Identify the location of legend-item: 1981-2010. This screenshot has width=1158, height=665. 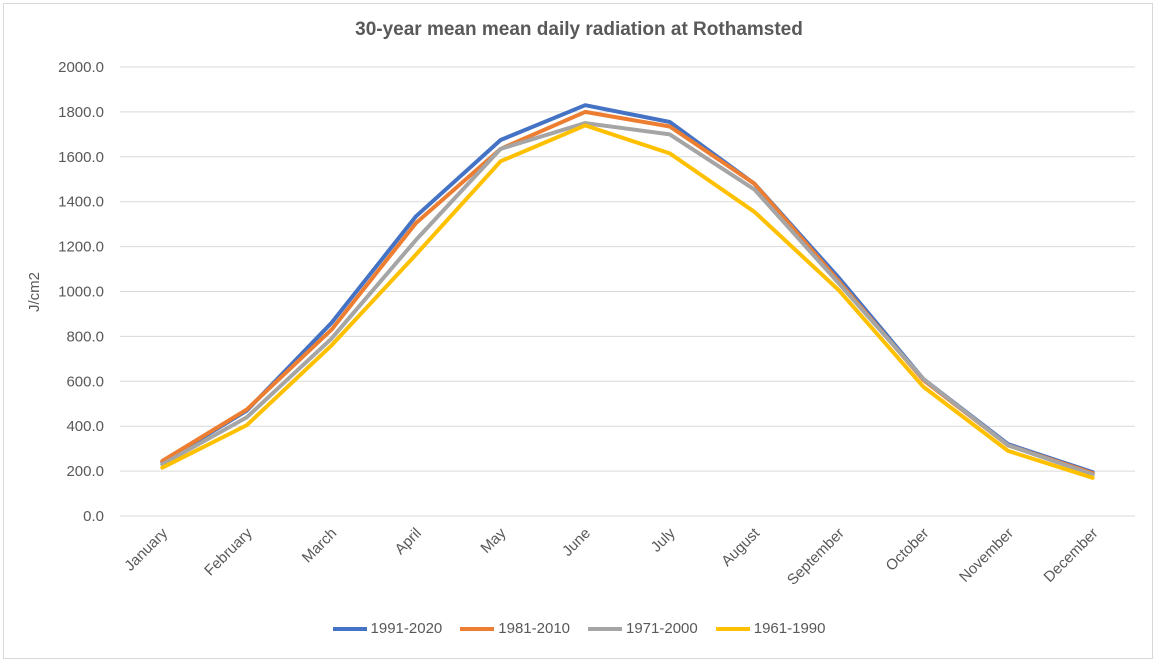
(515, 628).